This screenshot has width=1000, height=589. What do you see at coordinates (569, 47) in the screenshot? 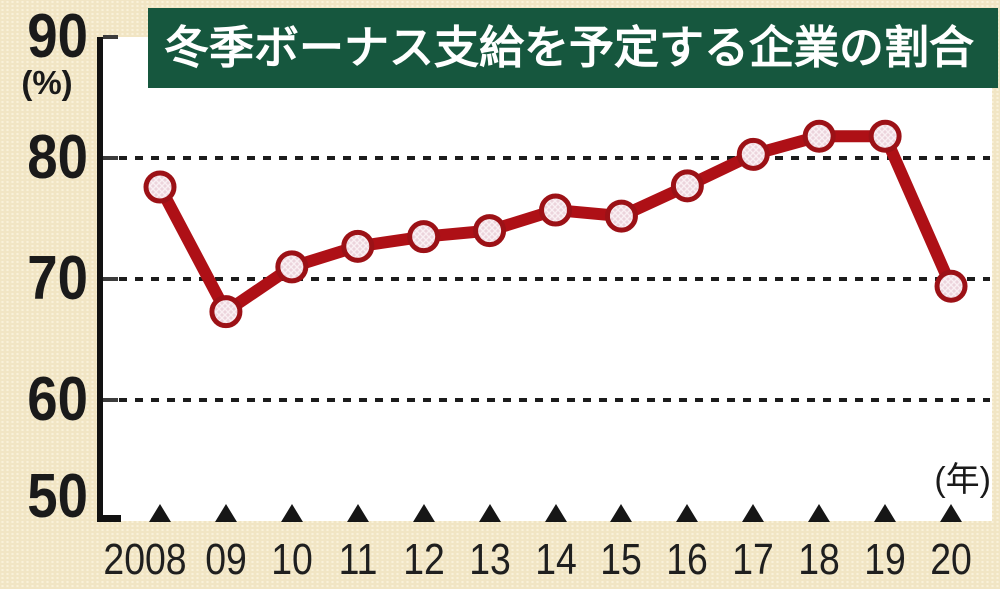
I see `chart-title: 冬季ボーナス支給を予定する企業の割合` at bounding box center [569, 47].